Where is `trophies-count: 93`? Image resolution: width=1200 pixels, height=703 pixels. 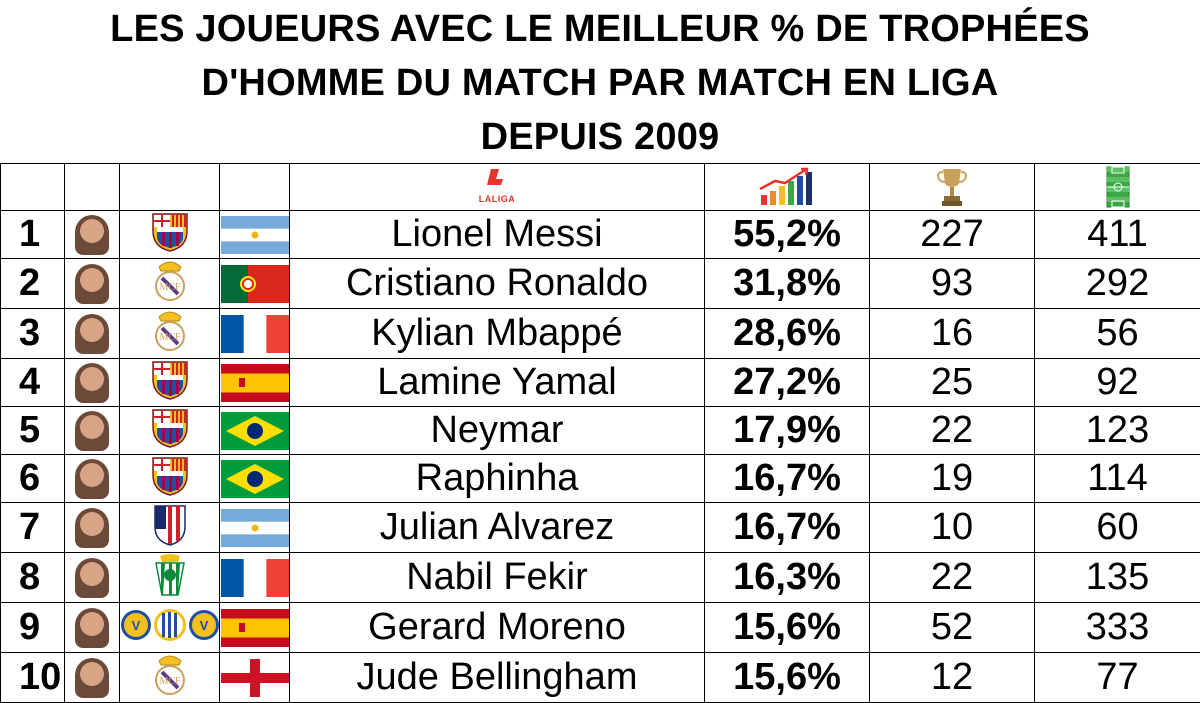 trophies-count: 93 is located at coordinates (952, 284).